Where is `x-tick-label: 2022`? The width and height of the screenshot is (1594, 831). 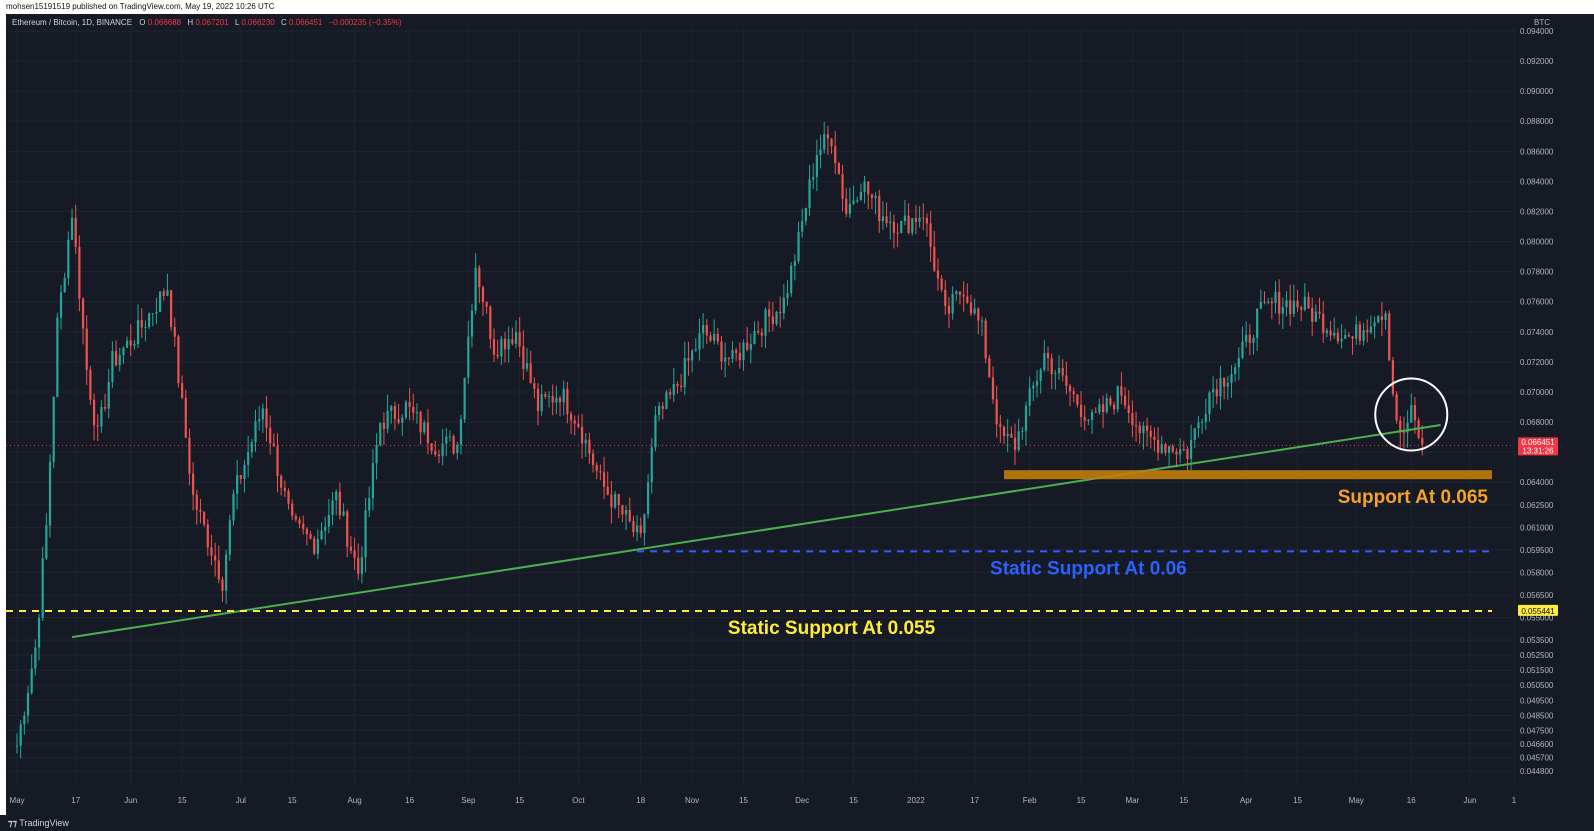 x-tick-label: 2022 is located at coordinates (916, 800).